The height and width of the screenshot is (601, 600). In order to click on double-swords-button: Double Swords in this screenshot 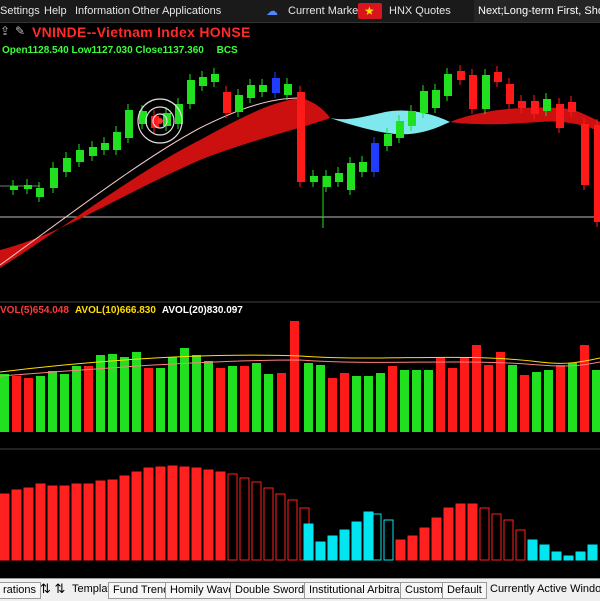, I will do `click(272, 590)`.